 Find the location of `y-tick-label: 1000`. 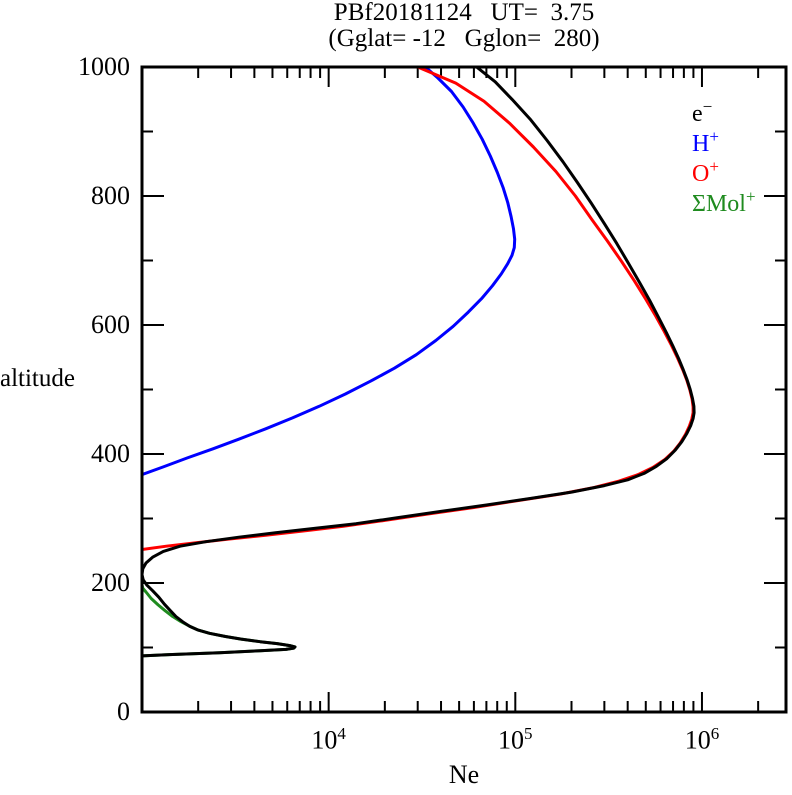

y-tick-label: 1000 is located at coordinates (104, 66).